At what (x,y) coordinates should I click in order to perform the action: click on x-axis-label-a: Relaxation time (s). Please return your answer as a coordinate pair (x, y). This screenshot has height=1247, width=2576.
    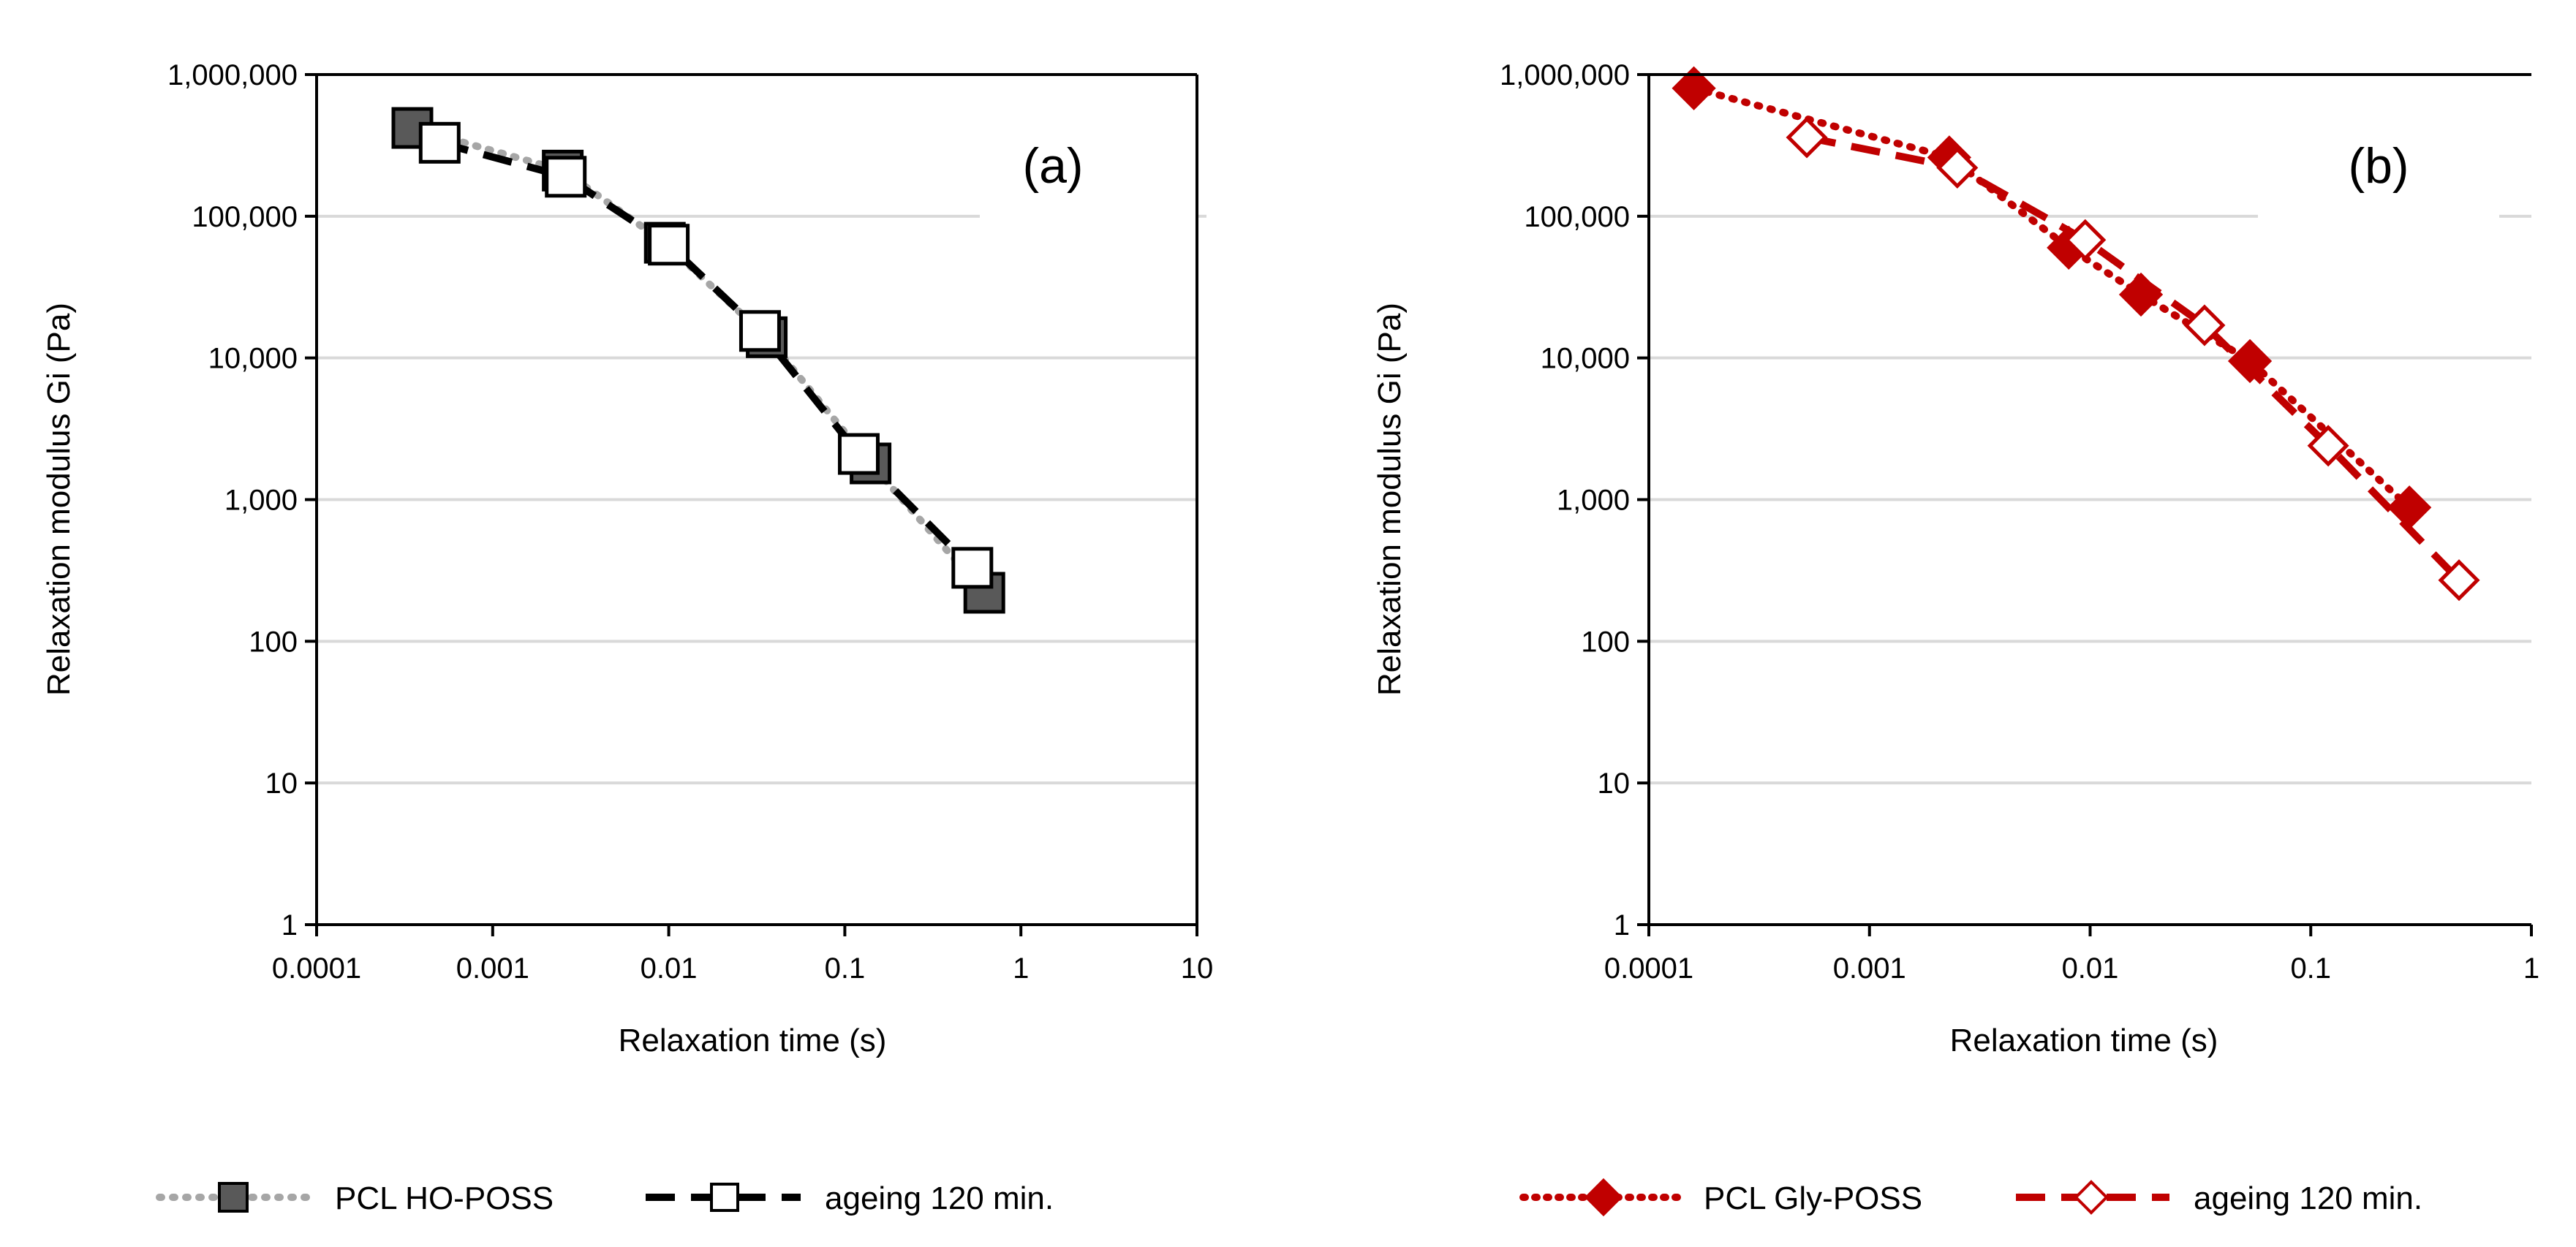
    Looking at the image, I should click on (753, 1040).